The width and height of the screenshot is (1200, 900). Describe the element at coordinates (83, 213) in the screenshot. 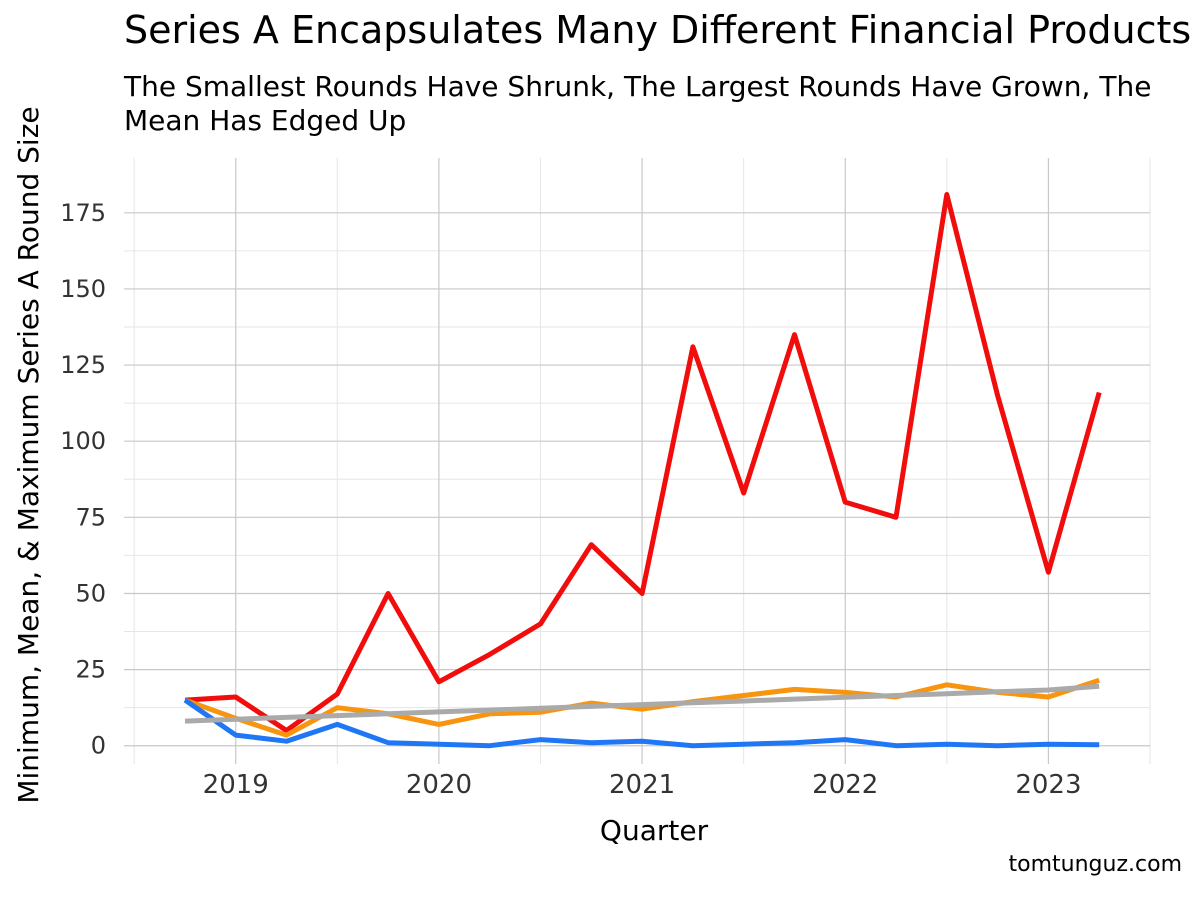

I see `y-tick-label: 175` at that location.